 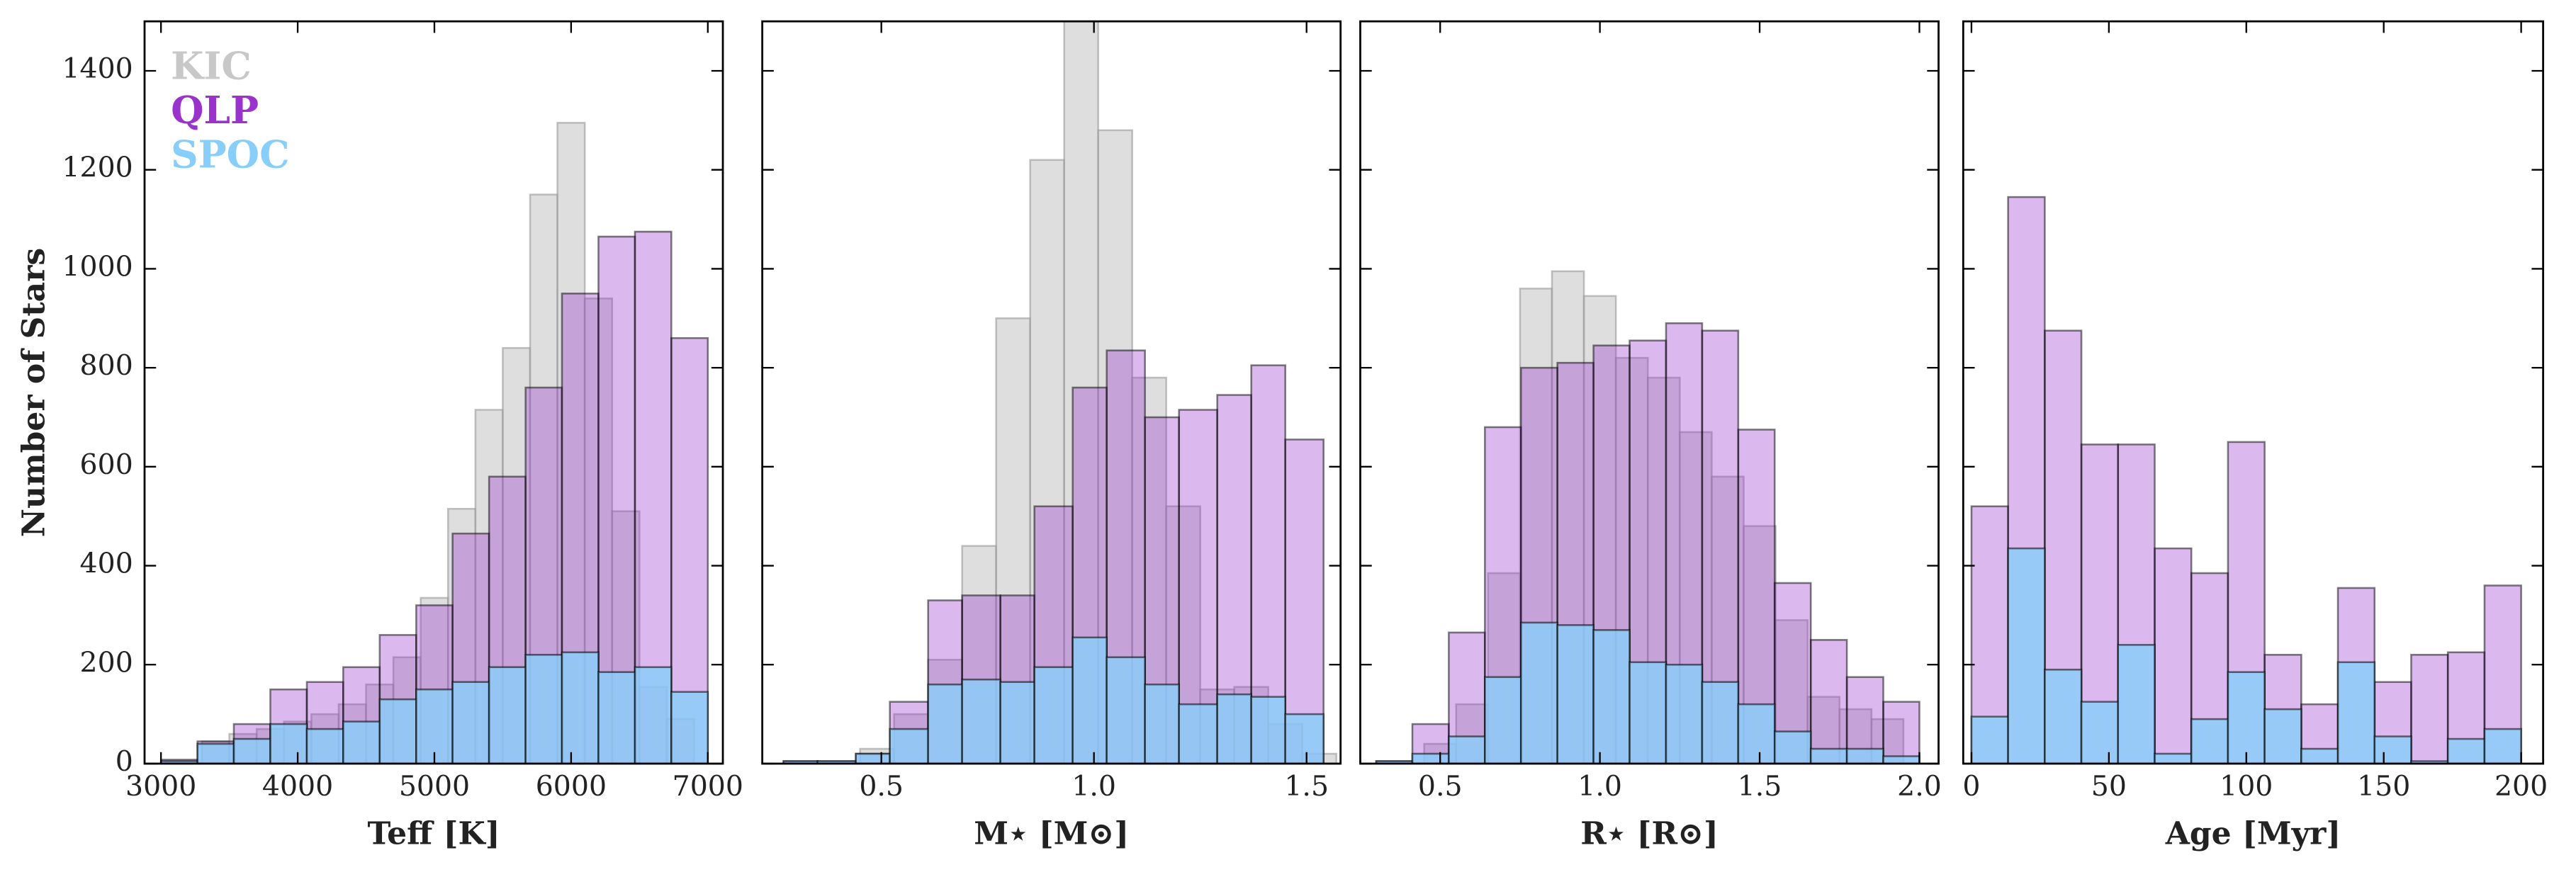 I want to click on legend-entry: KIC, so click(x=211, y=65).